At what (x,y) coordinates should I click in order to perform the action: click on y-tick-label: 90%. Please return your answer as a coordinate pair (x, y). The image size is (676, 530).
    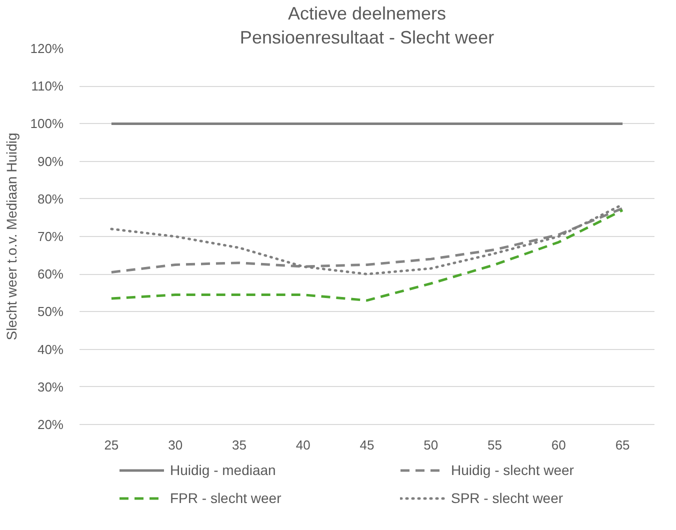
    Looking at the image, I should click on (50, 161).